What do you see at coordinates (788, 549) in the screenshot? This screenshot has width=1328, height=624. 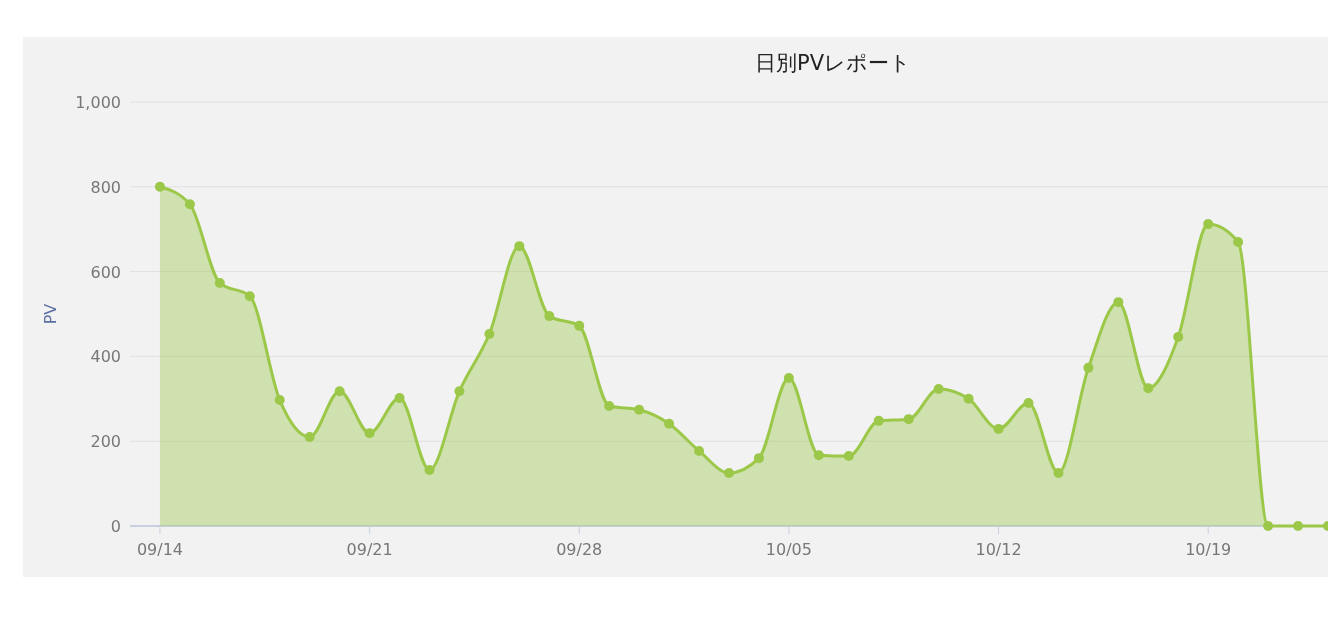 I see `x-tick-label: 10/05` at bounding box center [788, 549].